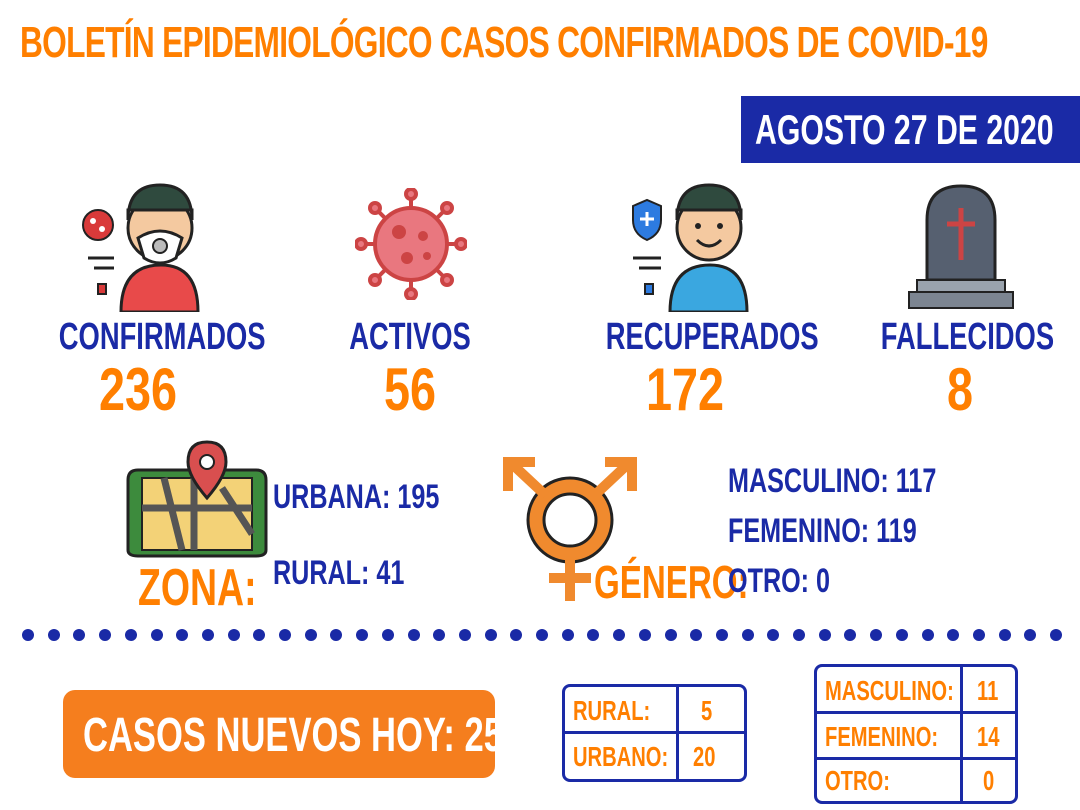 The height and width of the screenshot is (810, 1080). I want to click on genero-otro: OTRO: 0, so click(779, 581).